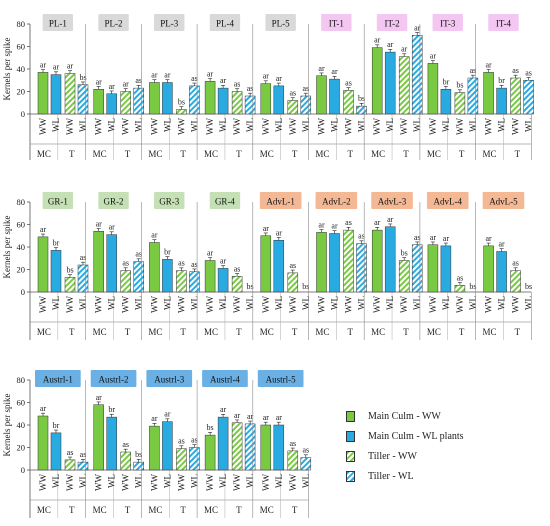 The width and height of the screenshot is (550, 526). What do you see at coordinates (21, 69) in the screenshot?
I see `y-tick-label: 40` at bounding box center [21, 69].